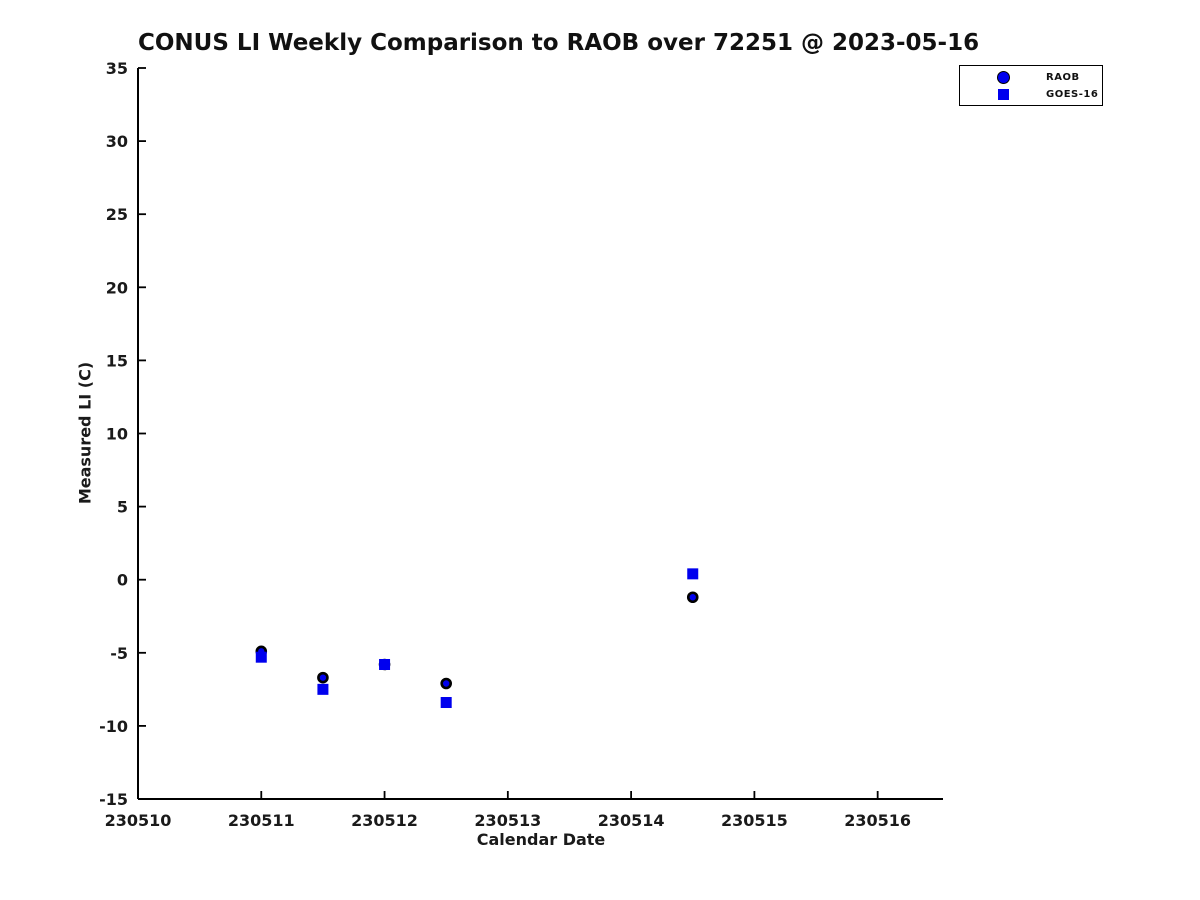  Describe the element at coordinates (119, 653) in the screenshot. I see `y-tick-label: -5` at that location.